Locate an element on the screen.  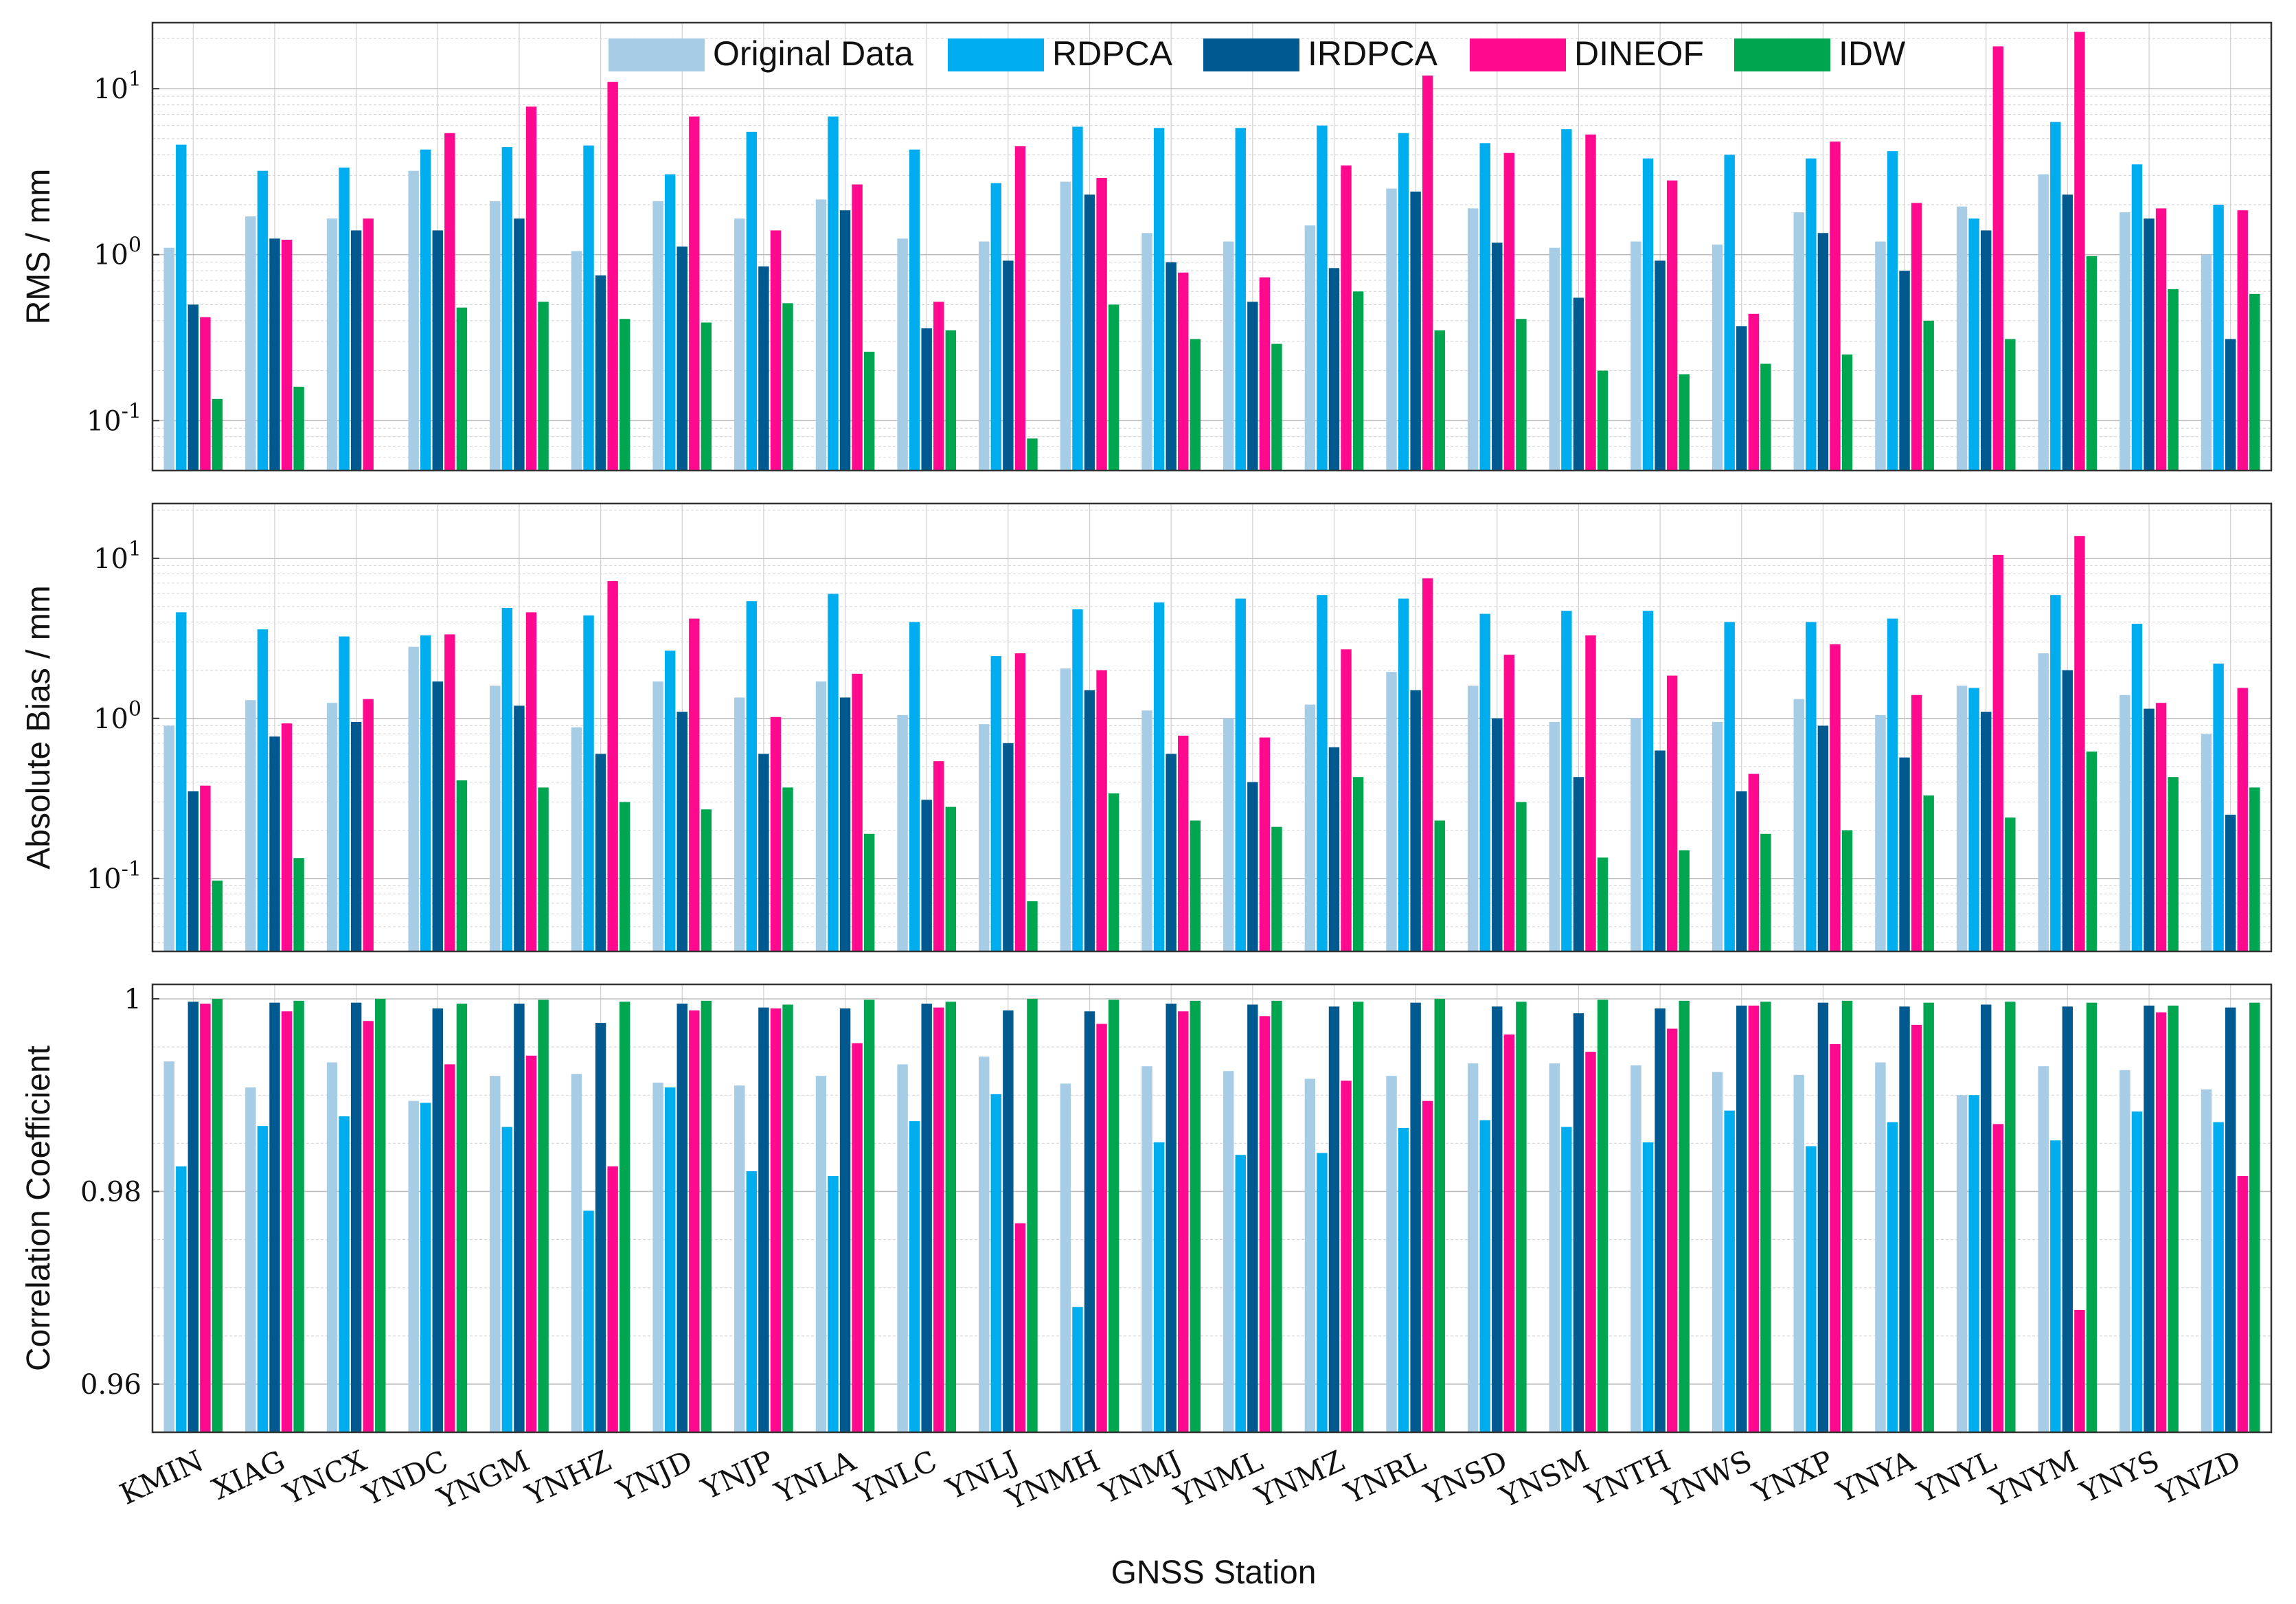
bar-idw-ynya is located at coordinates (1928, 1217).